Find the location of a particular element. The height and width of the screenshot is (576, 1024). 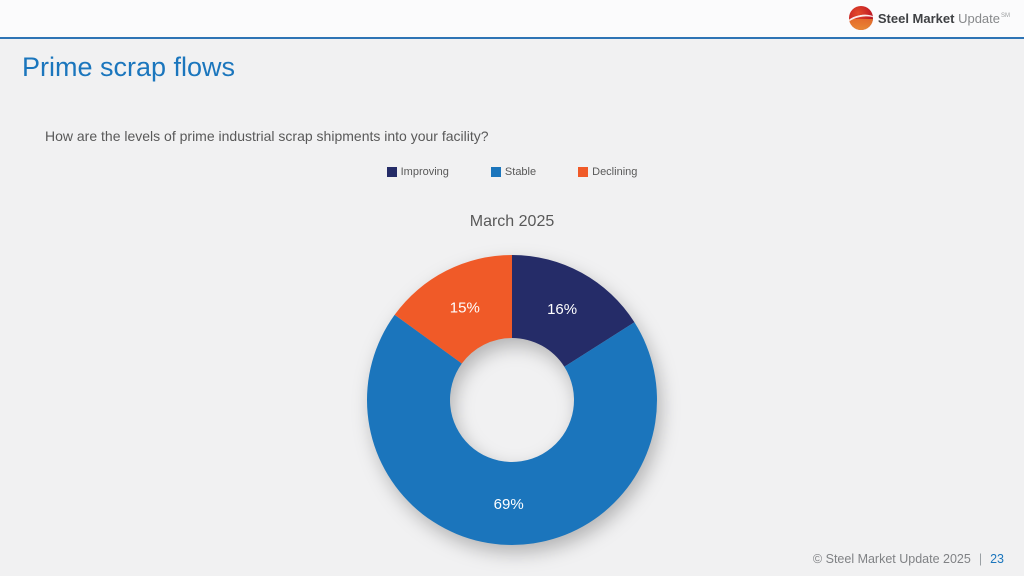

donut-slice-improving is located at coordinates (573, 311).